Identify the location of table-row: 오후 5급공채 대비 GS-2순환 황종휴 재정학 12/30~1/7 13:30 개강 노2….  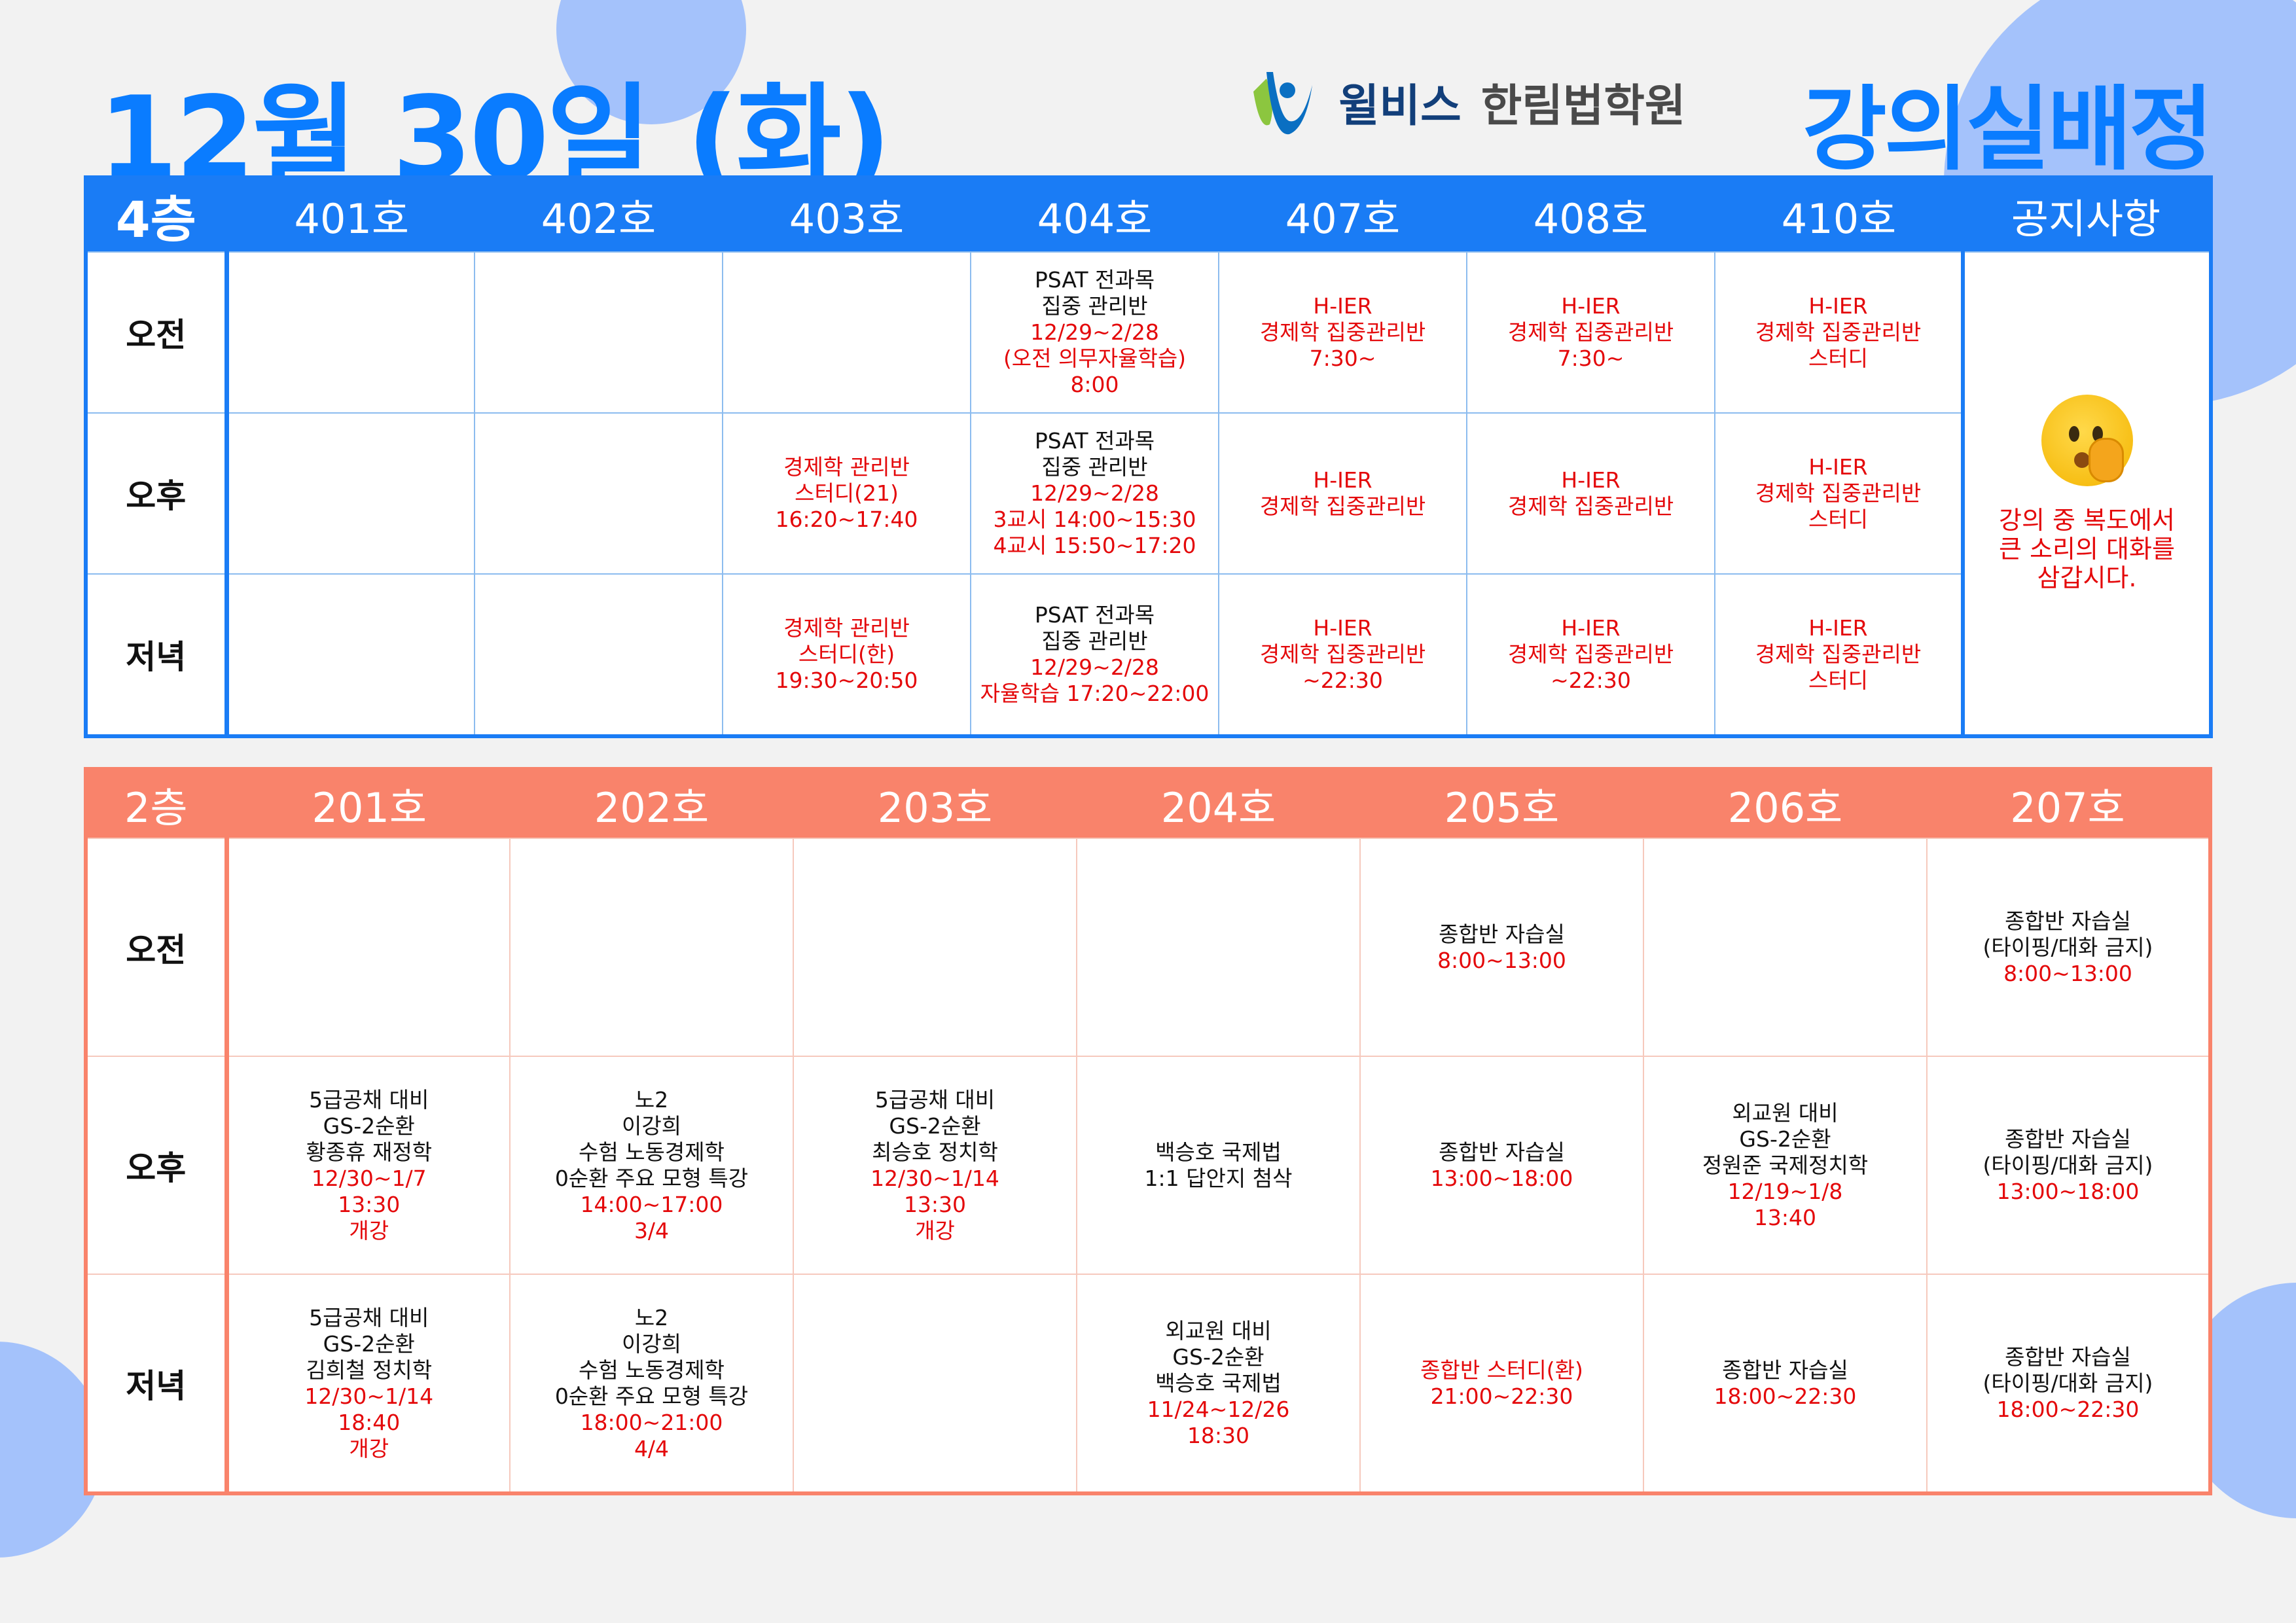
(1148, 1166).